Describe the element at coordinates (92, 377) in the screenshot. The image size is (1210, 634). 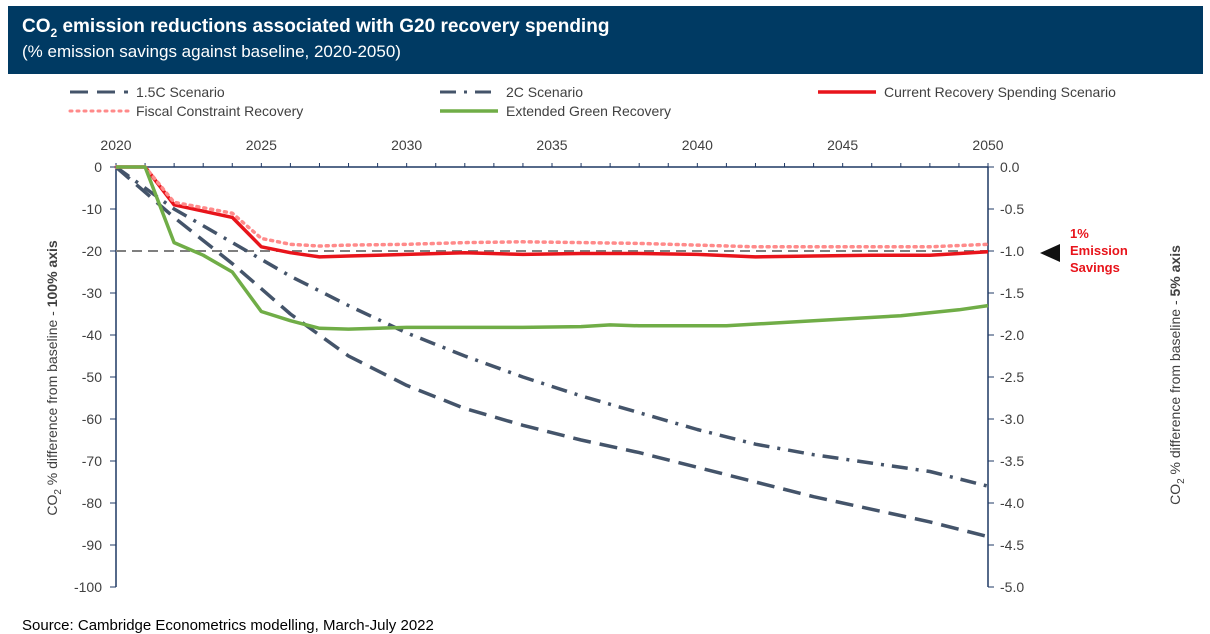
I see `left-tick-label: -50` at that location.